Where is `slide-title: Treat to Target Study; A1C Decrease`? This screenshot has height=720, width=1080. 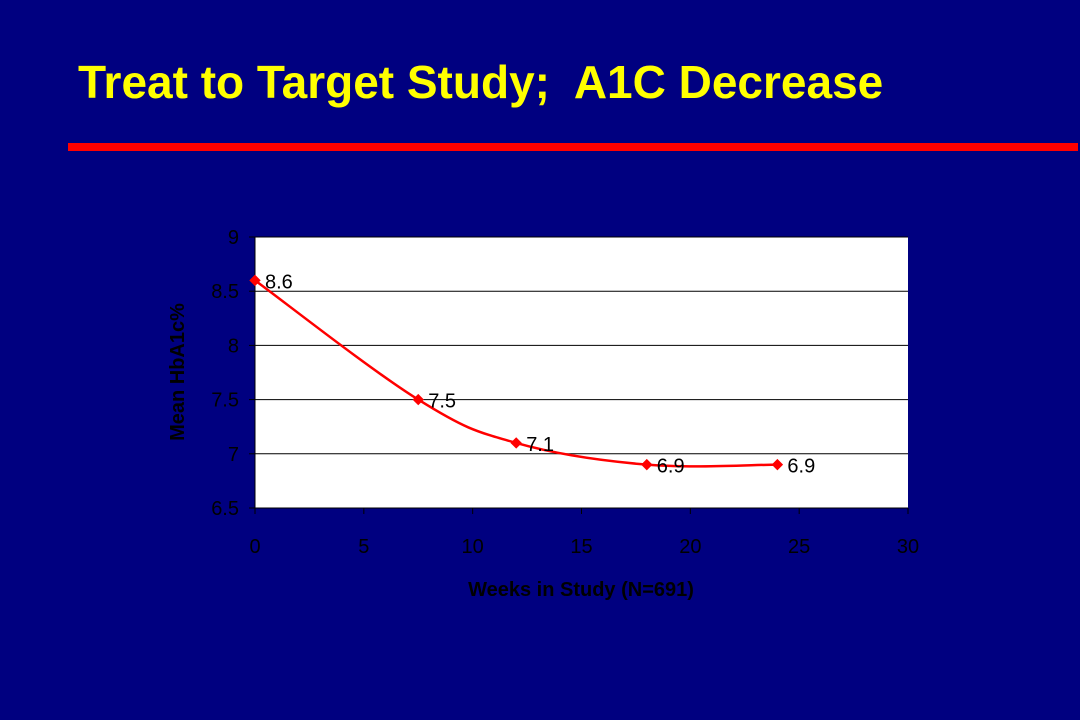 slide-title: Treat to Target Study; A1C Decrease is located at coordinates (481, 82).